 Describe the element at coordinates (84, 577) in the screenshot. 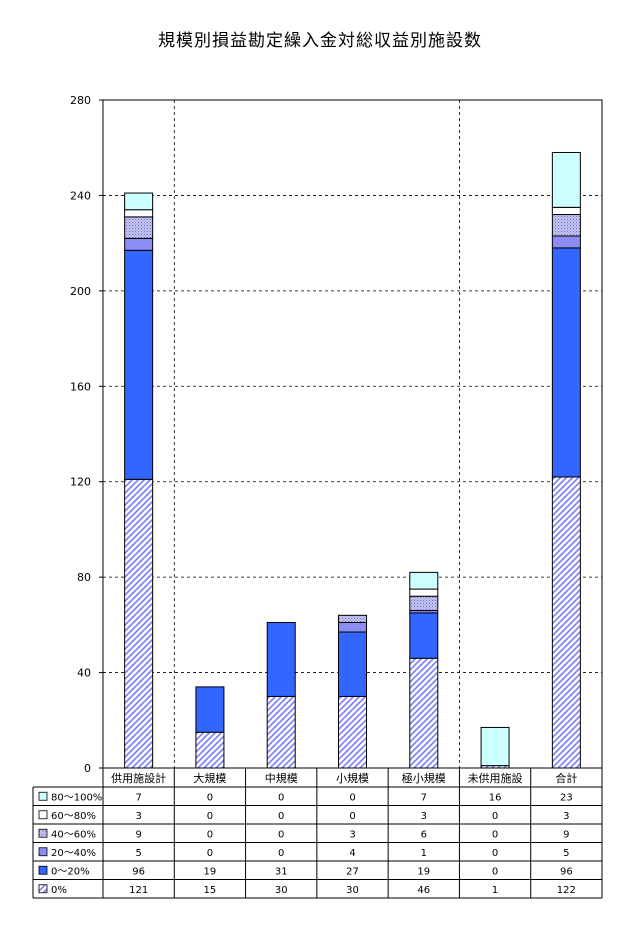

I see `y-tick-label: 80` at that location.